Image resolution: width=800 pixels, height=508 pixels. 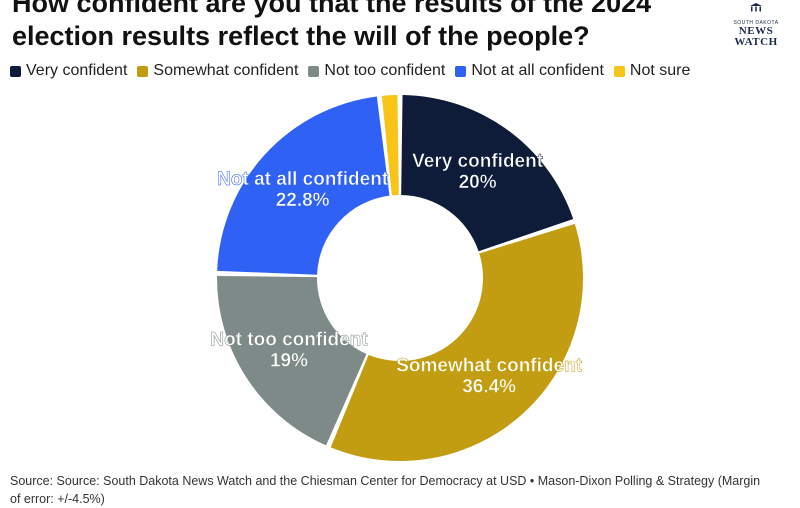 I want to click on legend-swatch-not-sure, so click(x=619, y=71).